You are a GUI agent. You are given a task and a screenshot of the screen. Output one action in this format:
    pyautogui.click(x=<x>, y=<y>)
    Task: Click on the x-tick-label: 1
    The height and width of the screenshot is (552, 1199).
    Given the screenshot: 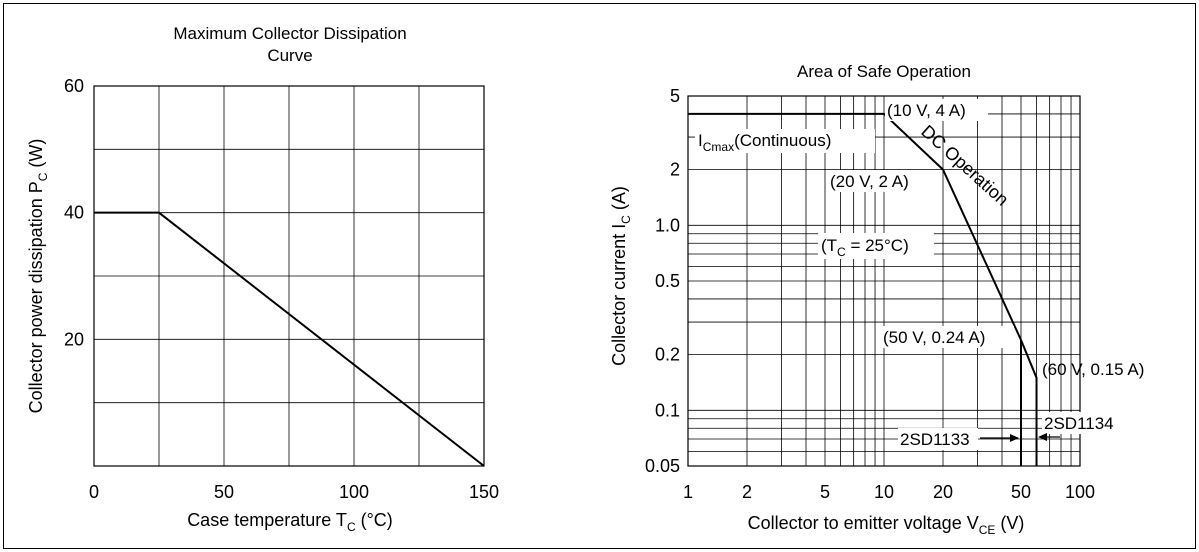 What is the action you would take?
    pyautogui.click(x=688, y=492)
    